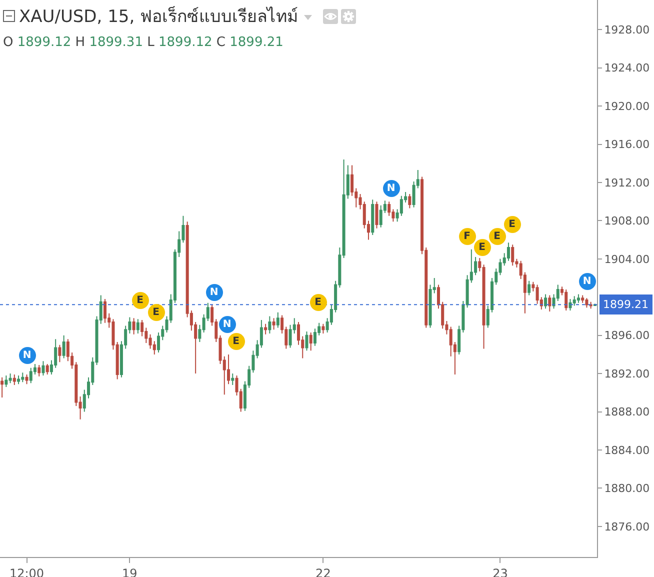 Image resolution: width=654 pixels, height=577 pixels. What do you see at coordinates (158, 15) in the screenshot?
I see `chart-title: XAU/USD, 15, ฟอเร็กซ์แบบเรียลไทม์` at bounding box center [158, 15].